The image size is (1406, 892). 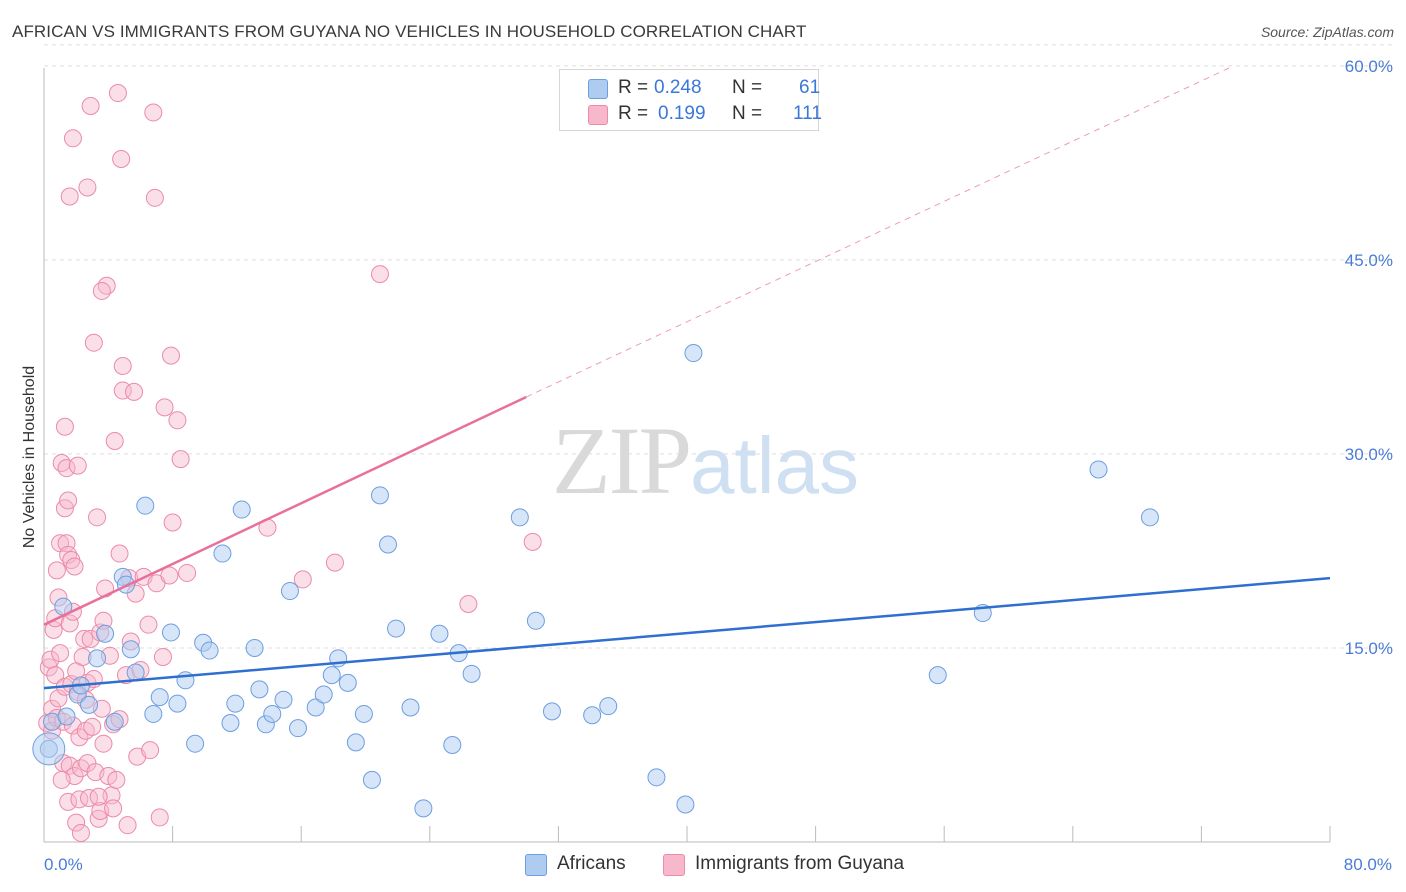 I want to click on series-legend: Africans Immigrants from Guyana, so click(x=703, y=865).